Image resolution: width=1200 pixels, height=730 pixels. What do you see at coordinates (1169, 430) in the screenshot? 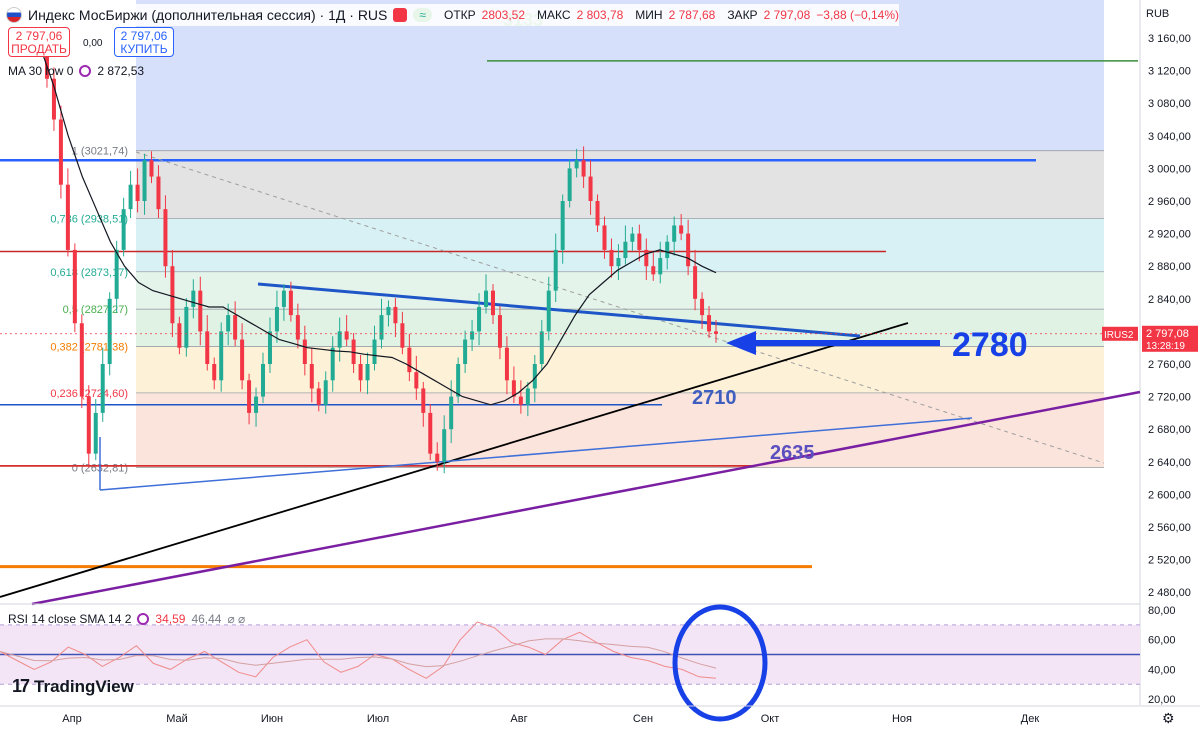
I see `y-tick-label: 2 680,00` at bounding box center [1169, 430].